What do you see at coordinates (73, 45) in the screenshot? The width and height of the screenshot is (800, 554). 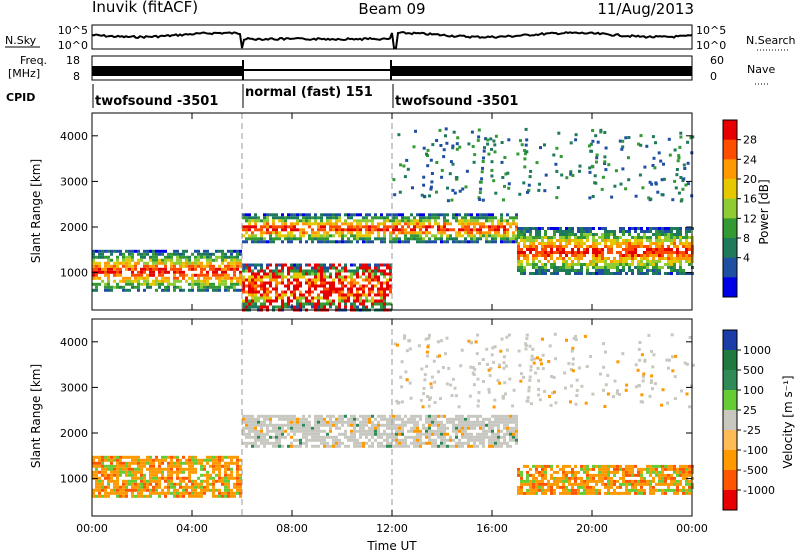 I see `noise-left-tick-bottom: 10^0` at bounding box center [73, 45].